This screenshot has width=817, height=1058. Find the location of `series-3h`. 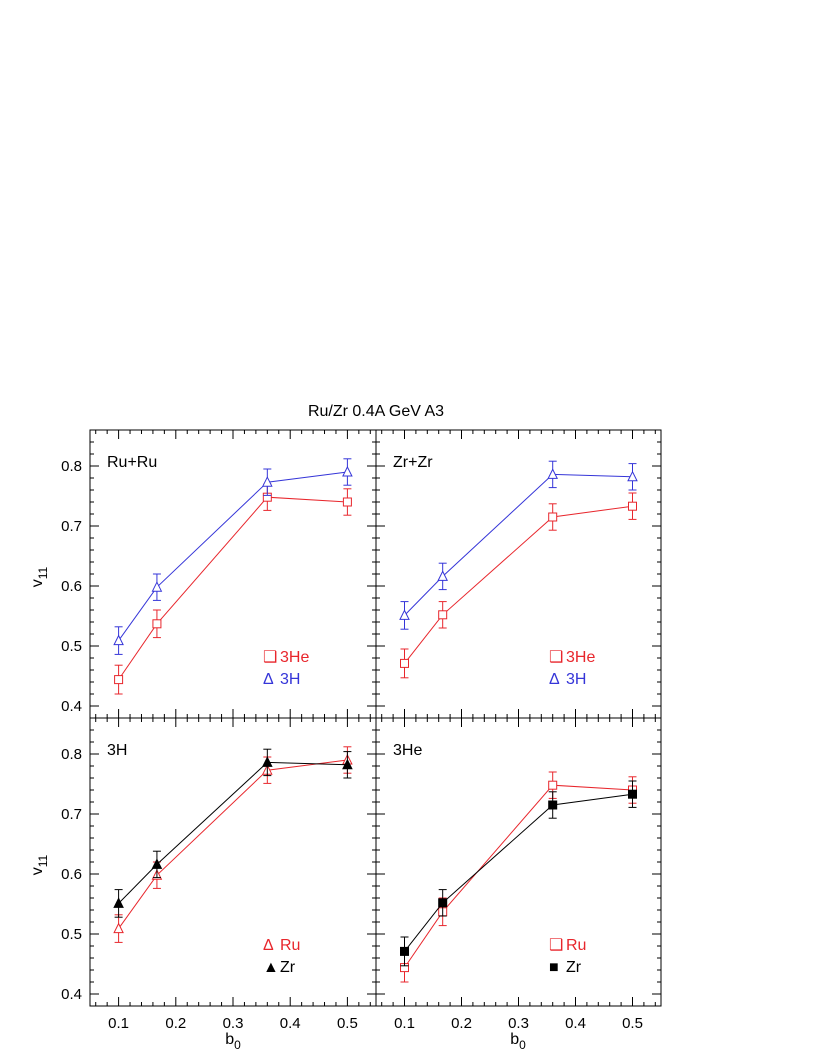

series-3h is located at coordinates (233, 556).